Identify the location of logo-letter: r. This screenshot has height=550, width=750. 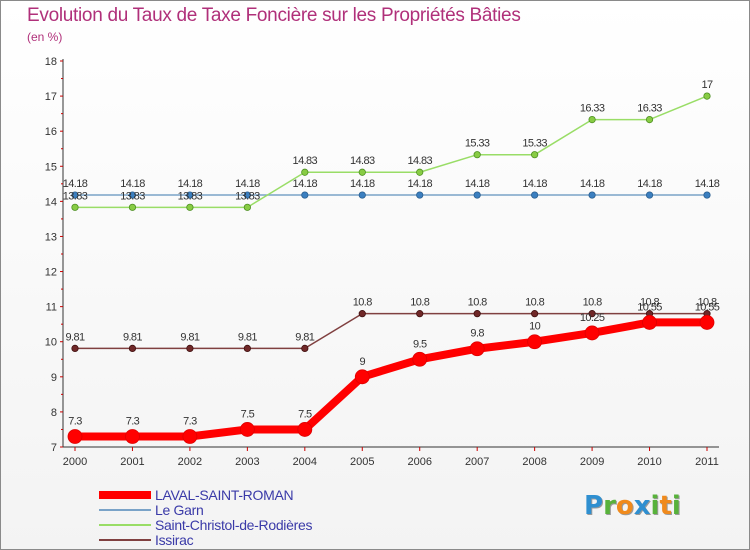
(609, 506).